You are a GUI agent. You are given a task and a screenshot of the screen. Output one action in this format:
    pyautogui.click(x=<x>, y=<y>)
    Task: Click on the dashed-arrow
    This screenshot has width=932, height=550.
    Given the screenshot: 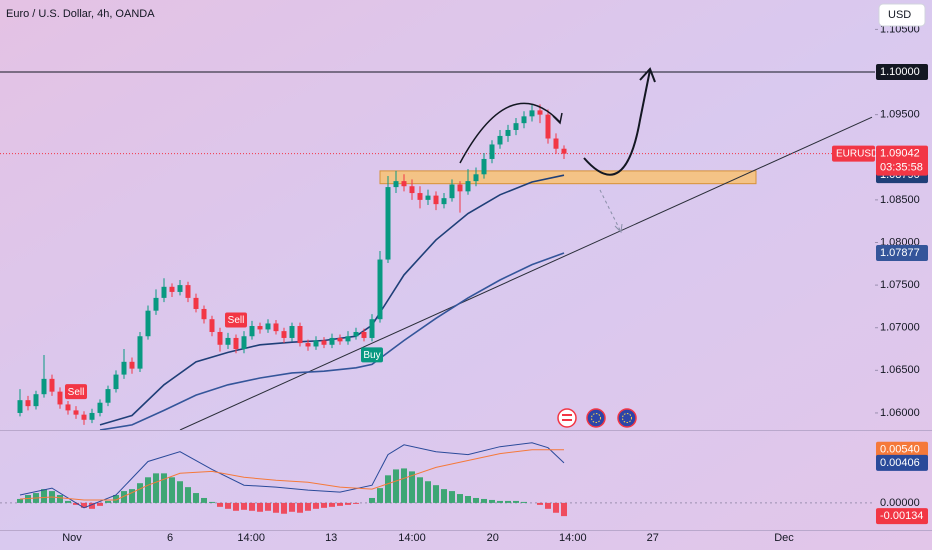 What is the action you would take?
    pyautogui.click(x=610, y=210)
    